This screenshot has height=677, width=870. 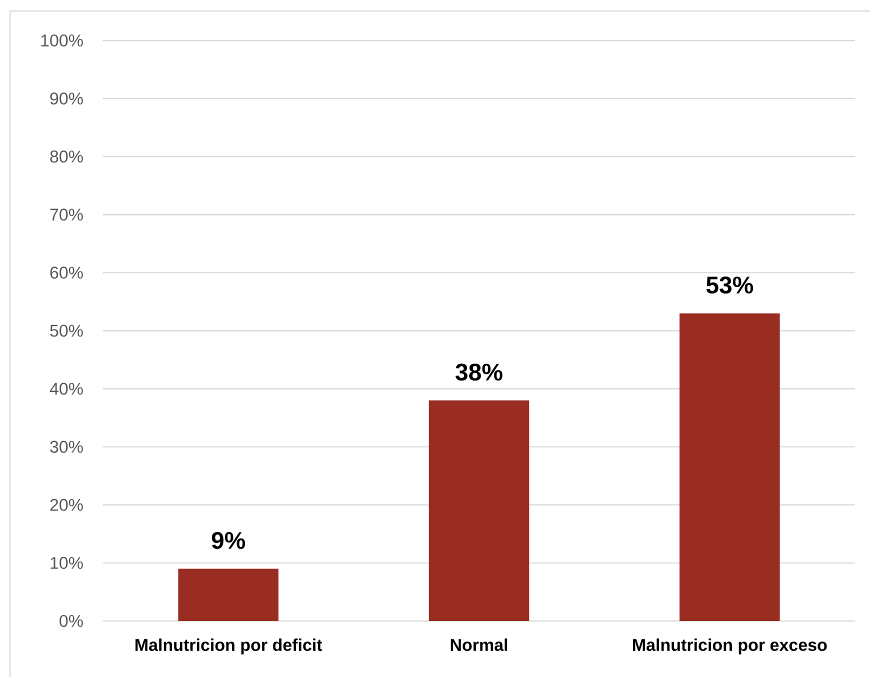 What do you see at coordinates (66, 504) in the screenshot?
I see `y-tick-label: 20%` at bounding box center [66, 504].